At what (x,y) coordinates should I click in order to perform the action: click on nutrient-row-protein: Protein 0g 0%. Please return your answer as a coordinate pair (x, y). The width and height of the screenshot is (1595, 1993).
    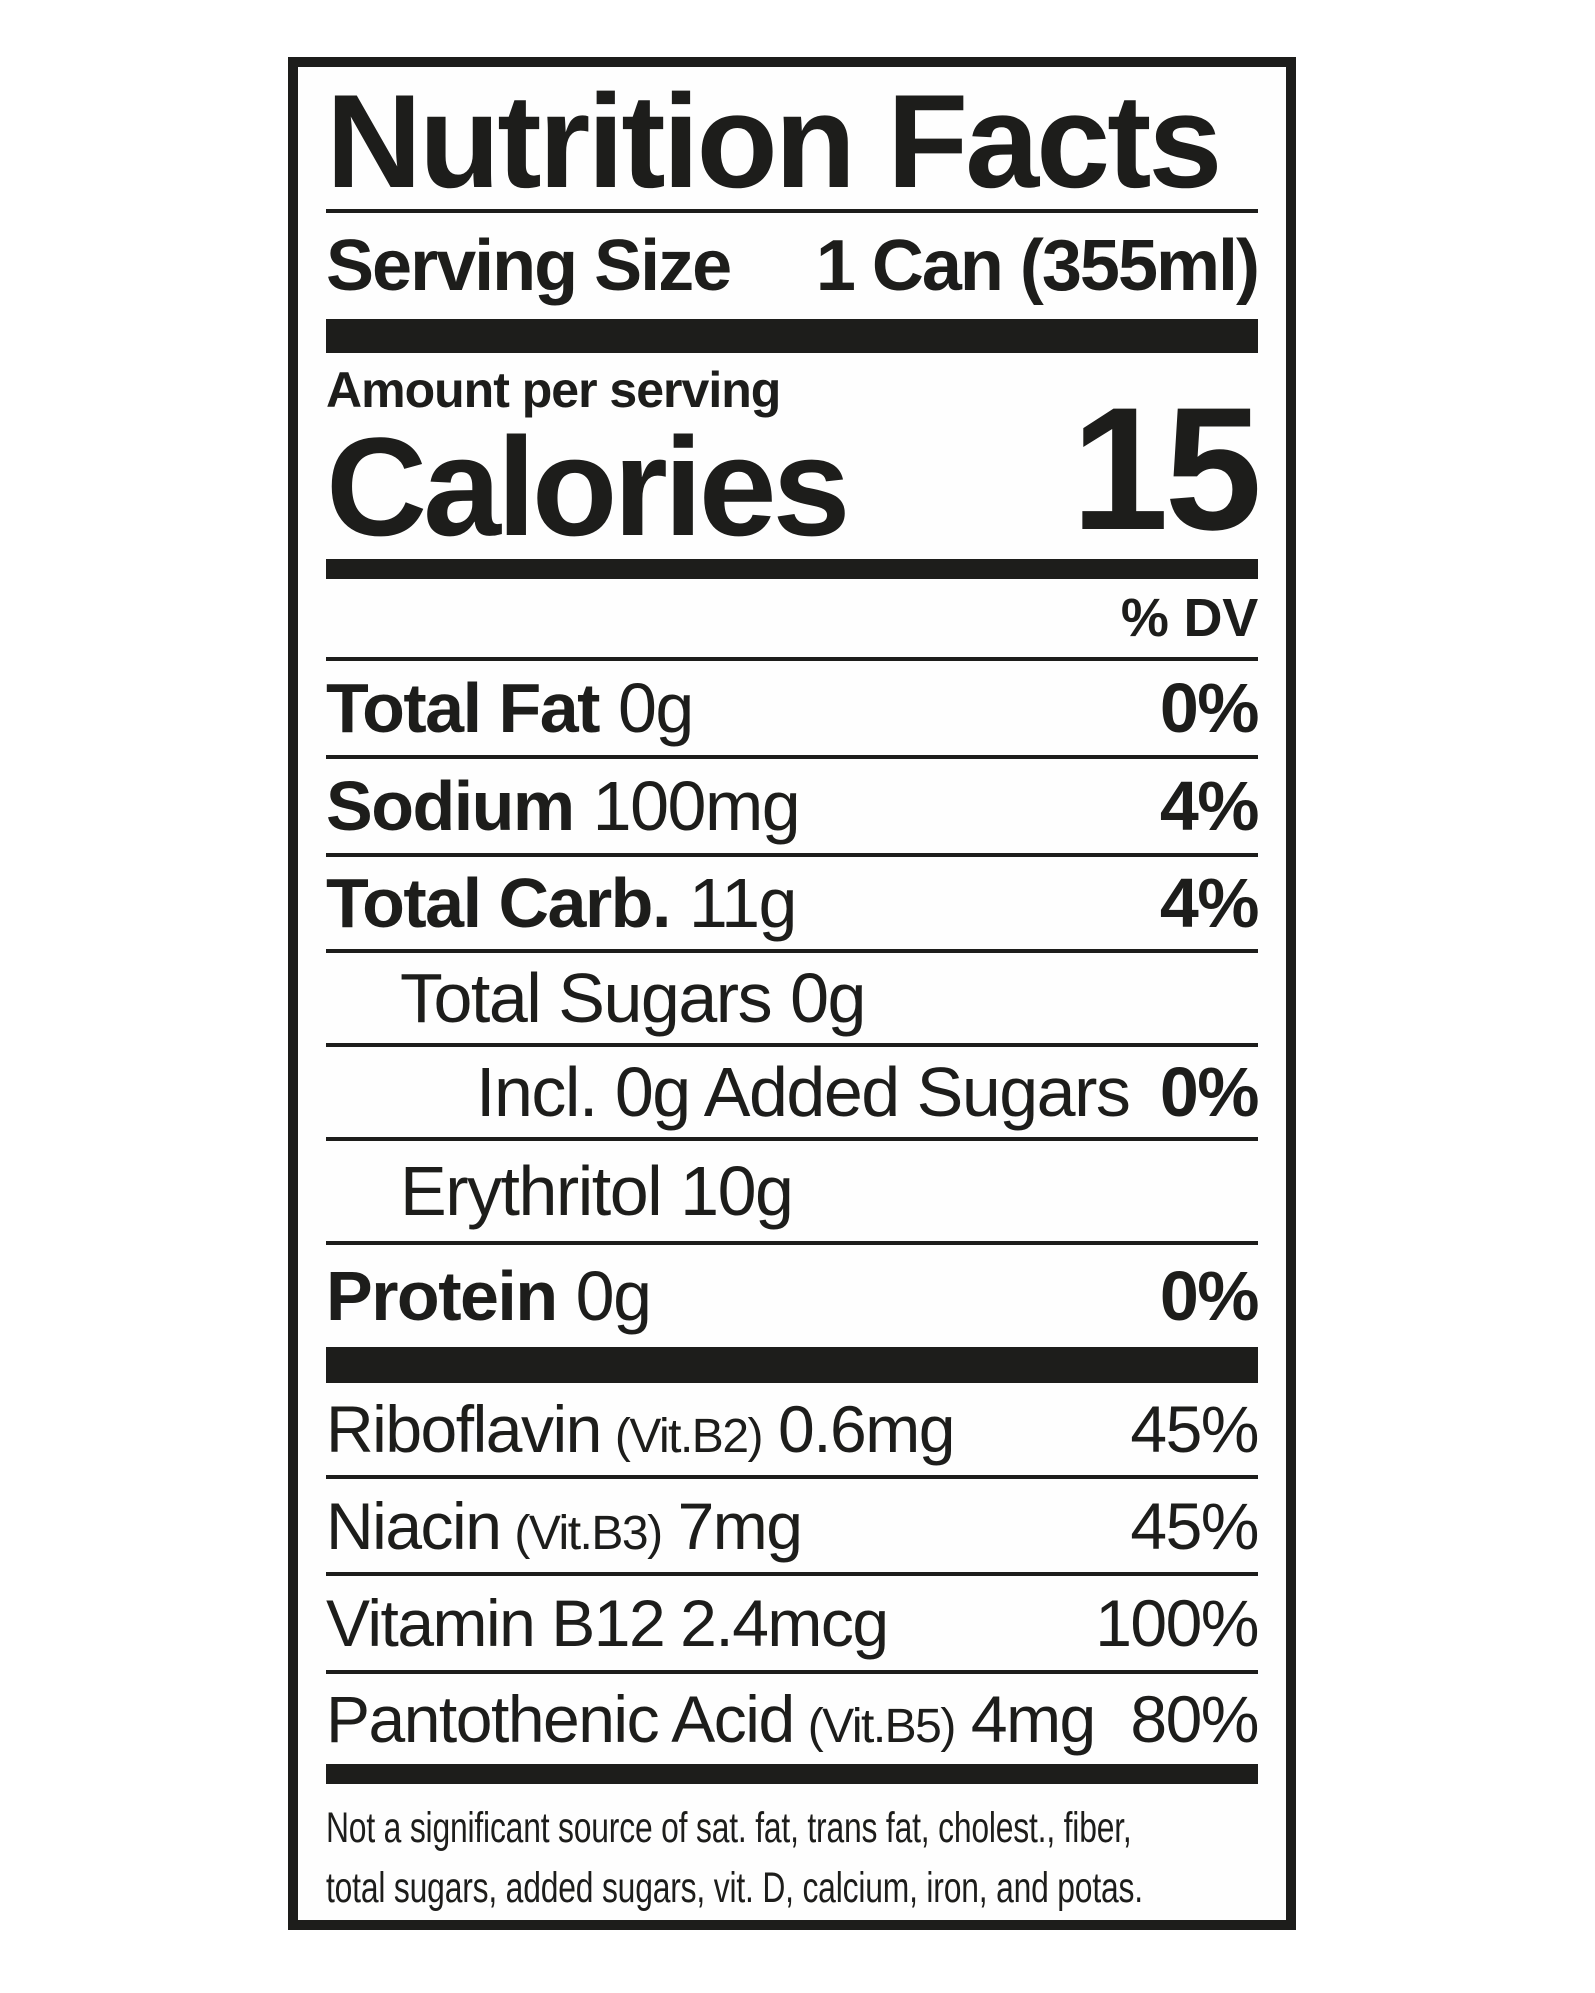
    Looking at the image, I should click on (793, 1296).